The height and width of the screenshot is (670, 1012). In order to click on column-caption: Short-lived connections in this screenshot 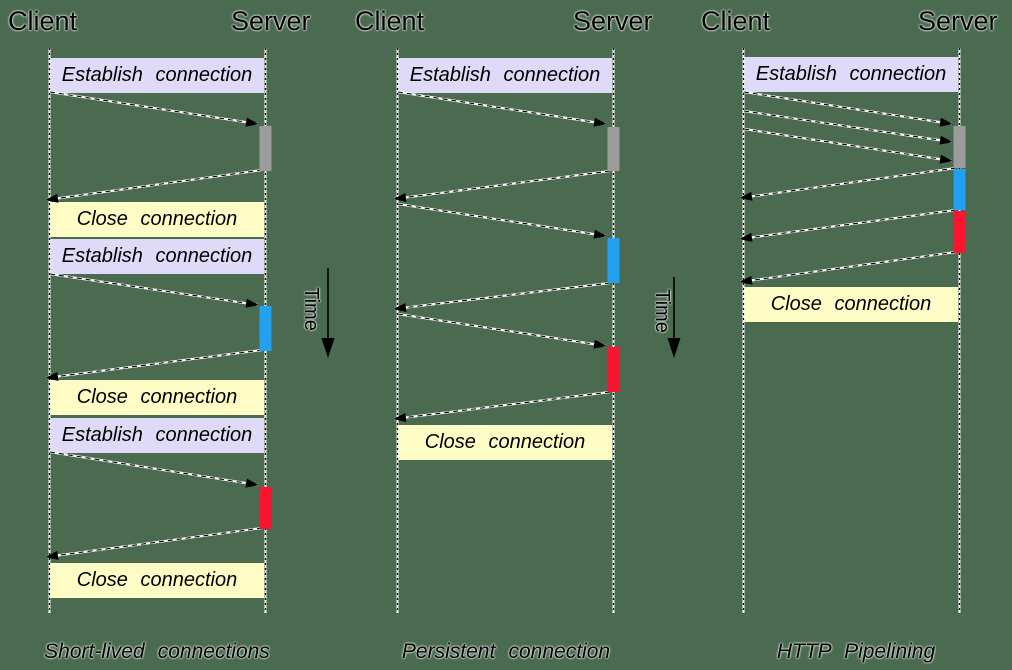, I will do `click(157, 651)`.